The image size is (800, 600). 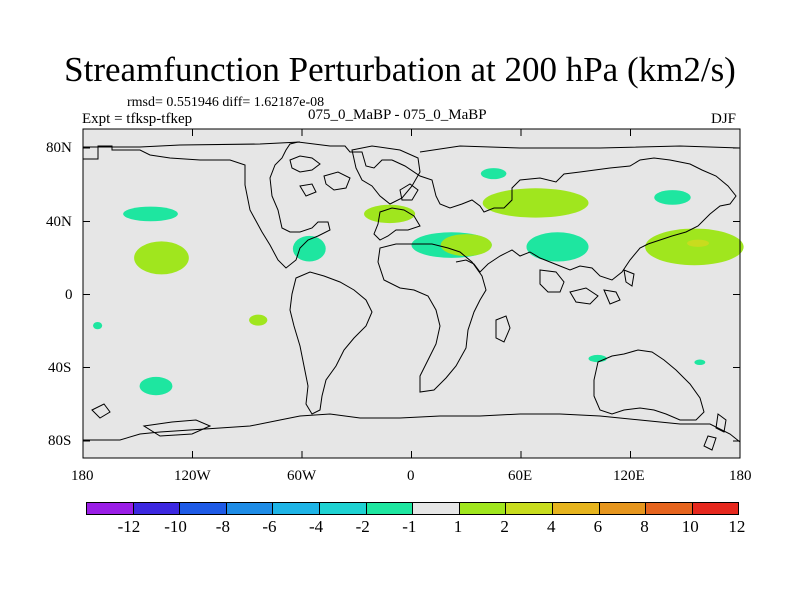 What do you see at coordinates (226, 102) in the screenshot?
I see `stats-label: rmsd= 0.551946 diff= 1.62187e-08` at bounding box center [226, 102].